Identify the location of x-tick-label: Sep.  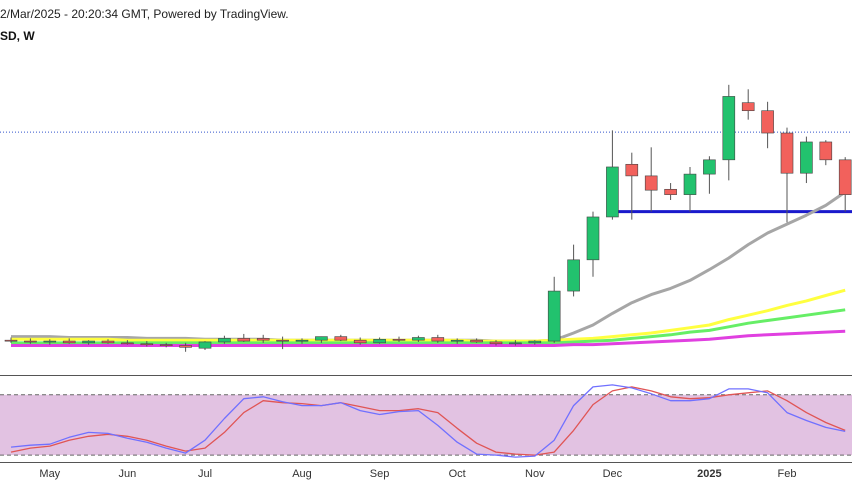
(380, 474).